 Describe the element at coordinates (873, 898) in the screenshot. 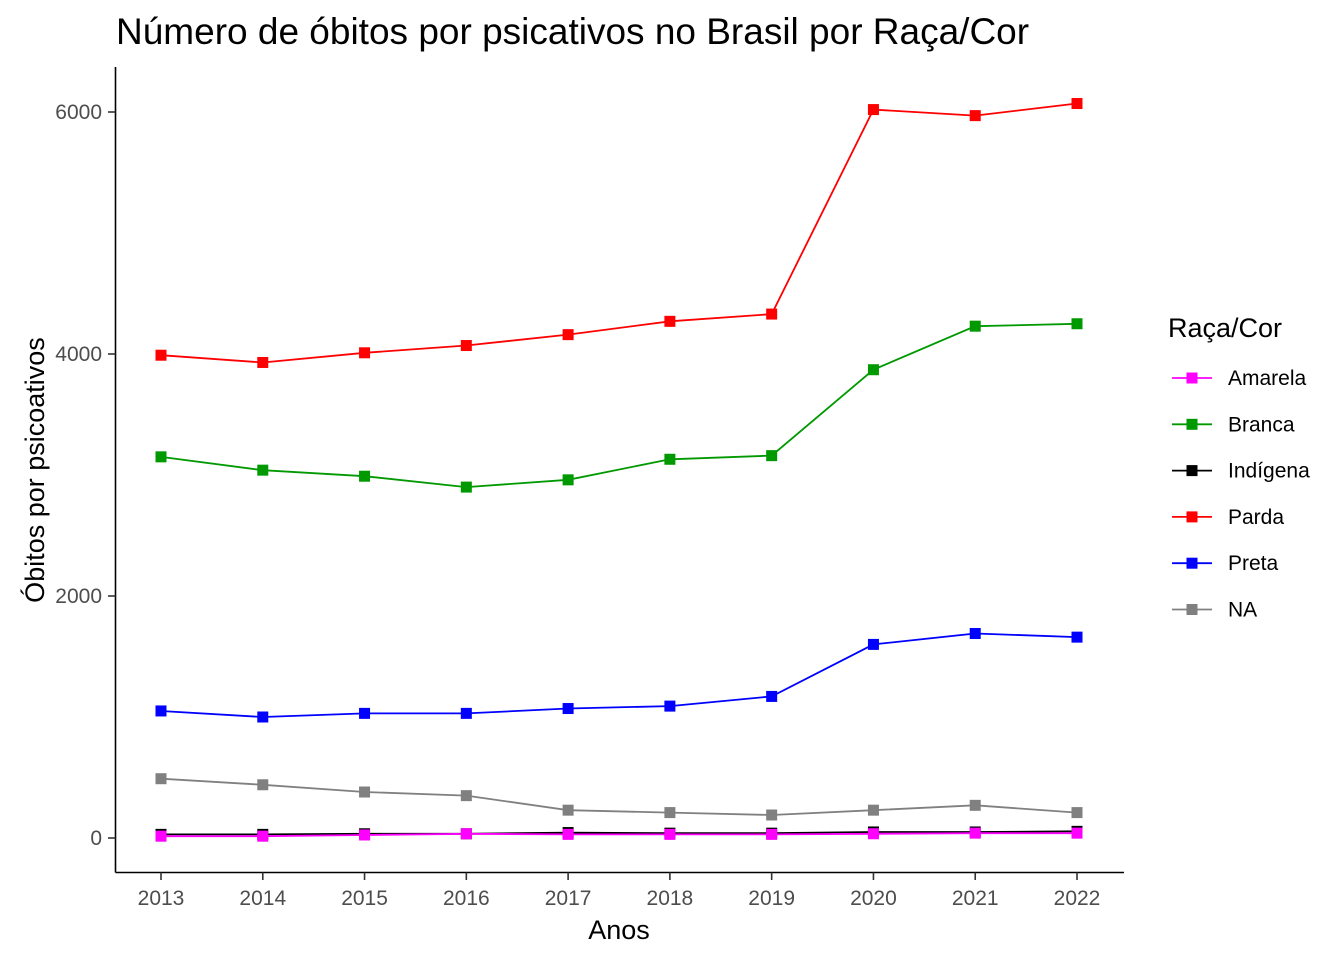

I see `x-tick-label: 2020` at that location.